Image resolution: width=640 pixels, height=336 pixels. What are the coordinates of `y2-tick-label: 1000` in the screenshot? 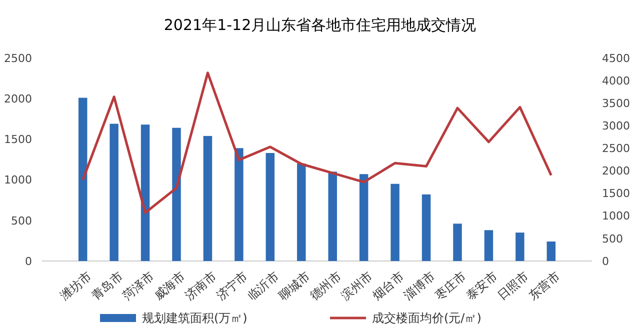 It's located at (616, 216).